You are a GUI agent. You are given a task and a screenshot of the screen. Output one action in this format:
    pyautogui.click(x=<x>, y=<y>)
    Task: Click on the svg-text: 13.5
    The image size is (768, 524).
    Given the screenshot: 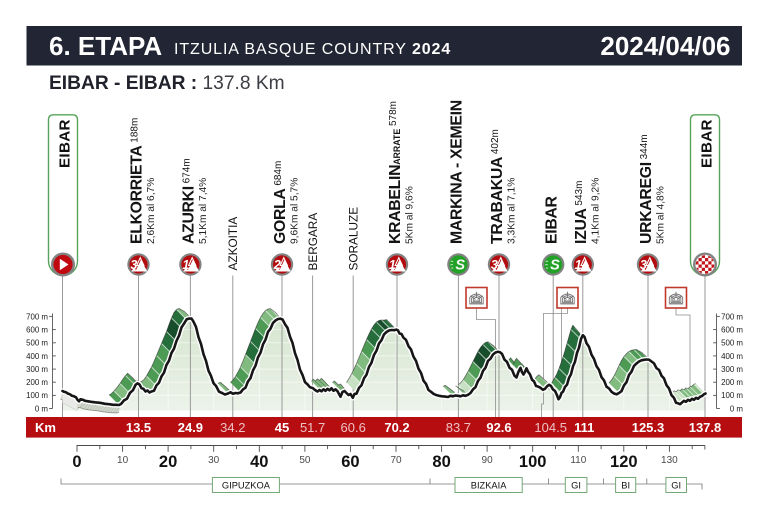 What is the action you would take?
    pyautogui.click(x=138, y=427)
    